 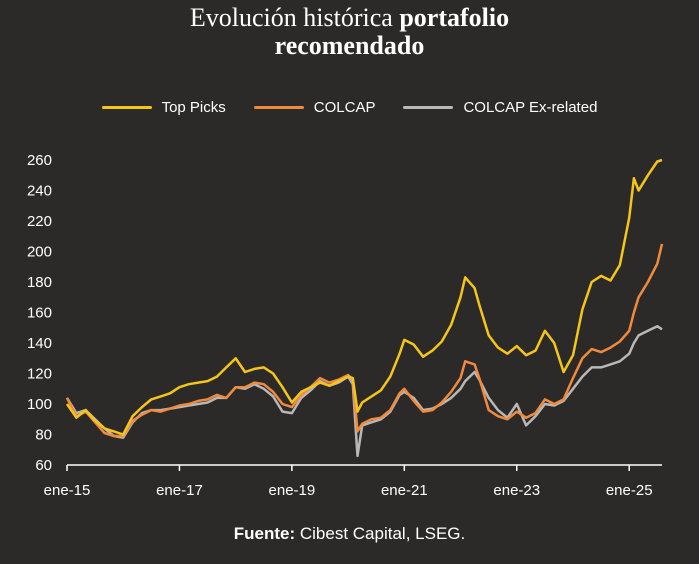 What do you see at coordinates (264, 533) in the screenshot?
I see `footer-label: Fuente:` at bounding box center [264, 533].